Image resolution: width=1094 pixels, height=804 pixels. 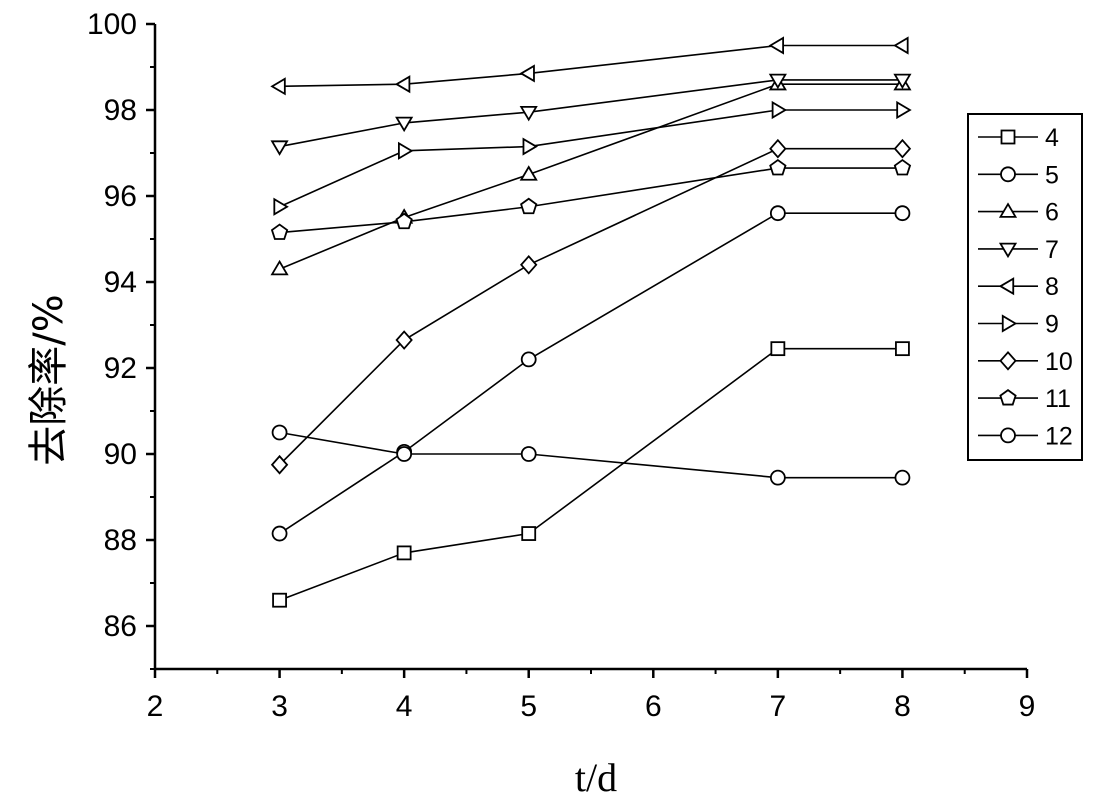 I want to click on y-tick-label: 92, so click(x=120, y=368).